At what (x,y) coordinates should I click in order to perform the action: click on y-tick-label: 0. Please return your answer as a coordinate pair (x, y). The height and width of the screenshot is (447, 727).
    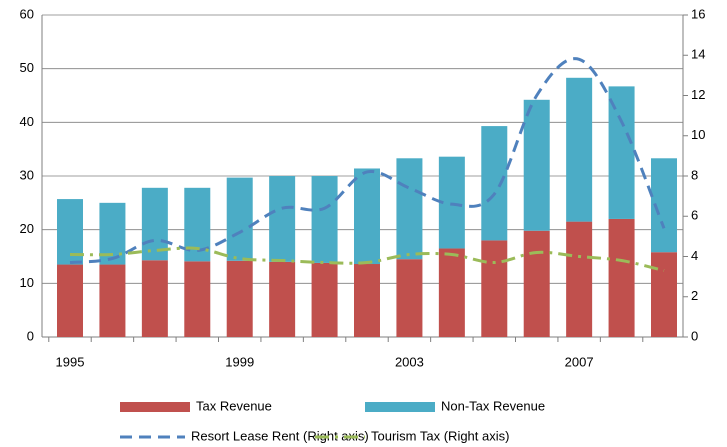
    Looking at the image, I should click on (30, 335).